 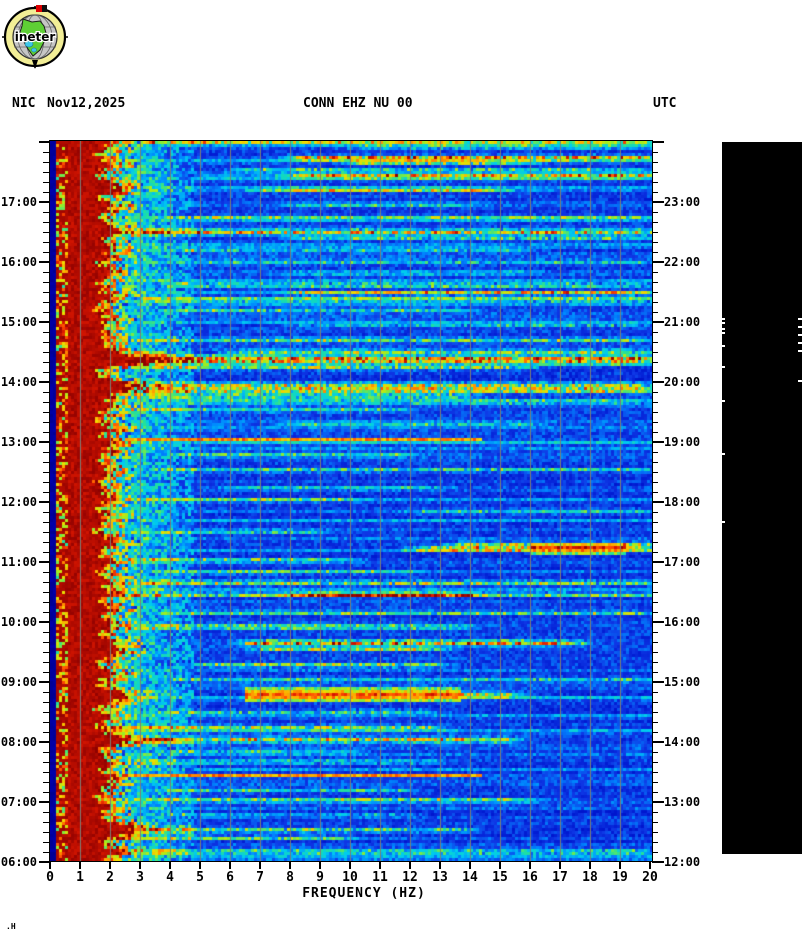 What do you see at coordinates (18, 562) in the screenshot?
I see `y-axis-label-local: 11:00` at bounding box center [18, 562].